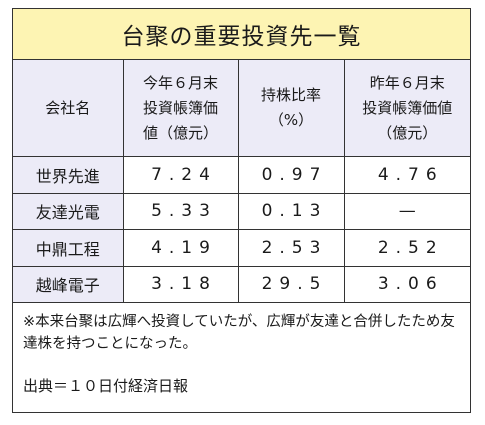 The height and width of the screenshot is (425, 485). What do you see at coordinates (407, 132) in the screenshot?
I see `header-line: （億元）` at bounding box center [407, 132].